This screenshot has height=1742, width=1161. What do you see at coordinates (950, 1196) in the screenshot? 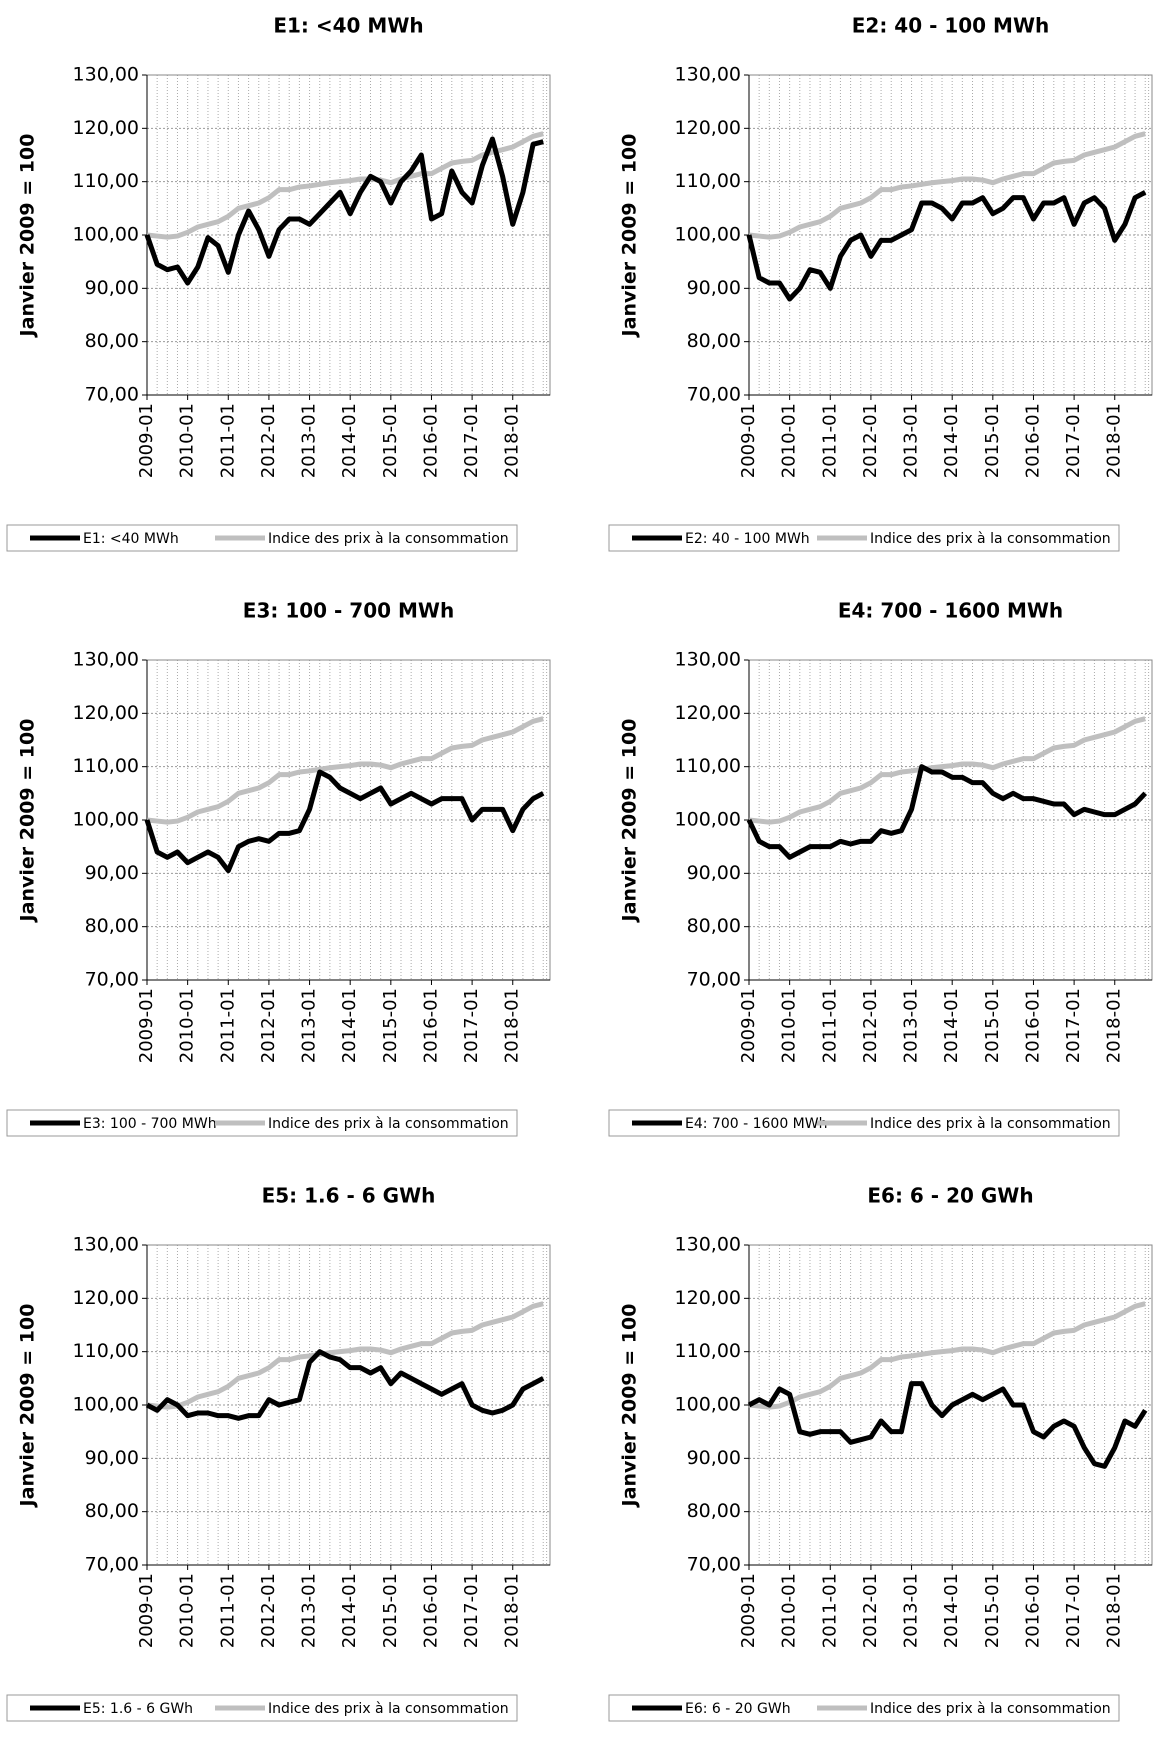
I see `chart-title: E6: 6 - 20 GWh` at bounding box center [950, 1196].